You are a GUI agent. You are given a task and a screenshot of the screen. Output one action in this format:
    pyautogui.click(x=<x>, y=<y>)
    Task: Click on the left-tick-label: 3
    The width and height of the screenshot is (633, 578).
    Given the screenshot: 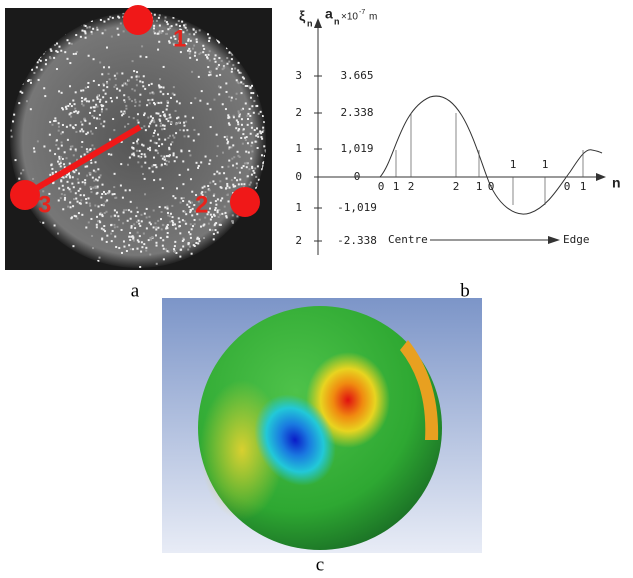 What is the action you would take?
    pyautogui.click(x=298, y=75)
    